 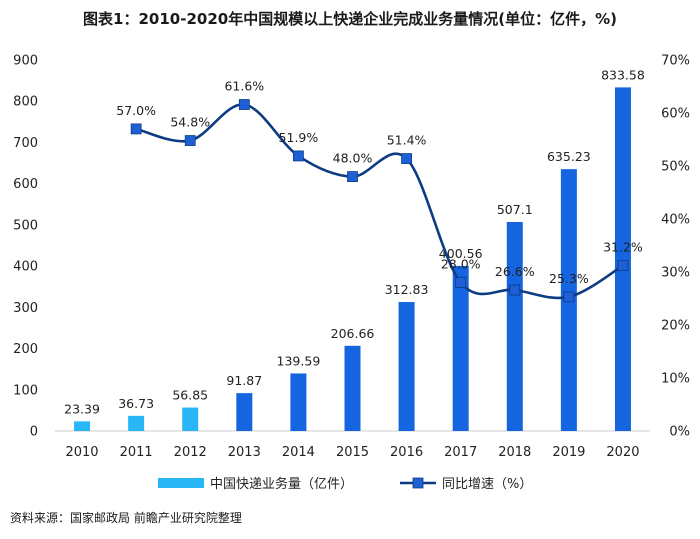 I want to click on bar-label-2014: 139.59, so click(x=299, y=360).